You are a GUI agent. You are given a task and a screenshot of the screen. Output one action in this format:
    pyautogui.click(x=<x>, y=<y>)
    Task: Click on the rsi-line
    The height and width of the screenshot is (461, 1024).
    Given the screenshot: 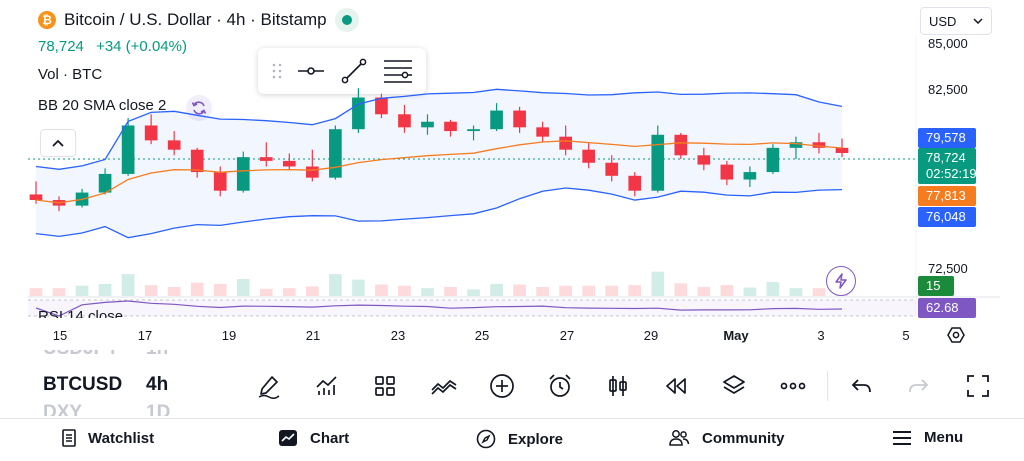 What is the action you would take?
    pyautogui.click(x=439, y=308)
    